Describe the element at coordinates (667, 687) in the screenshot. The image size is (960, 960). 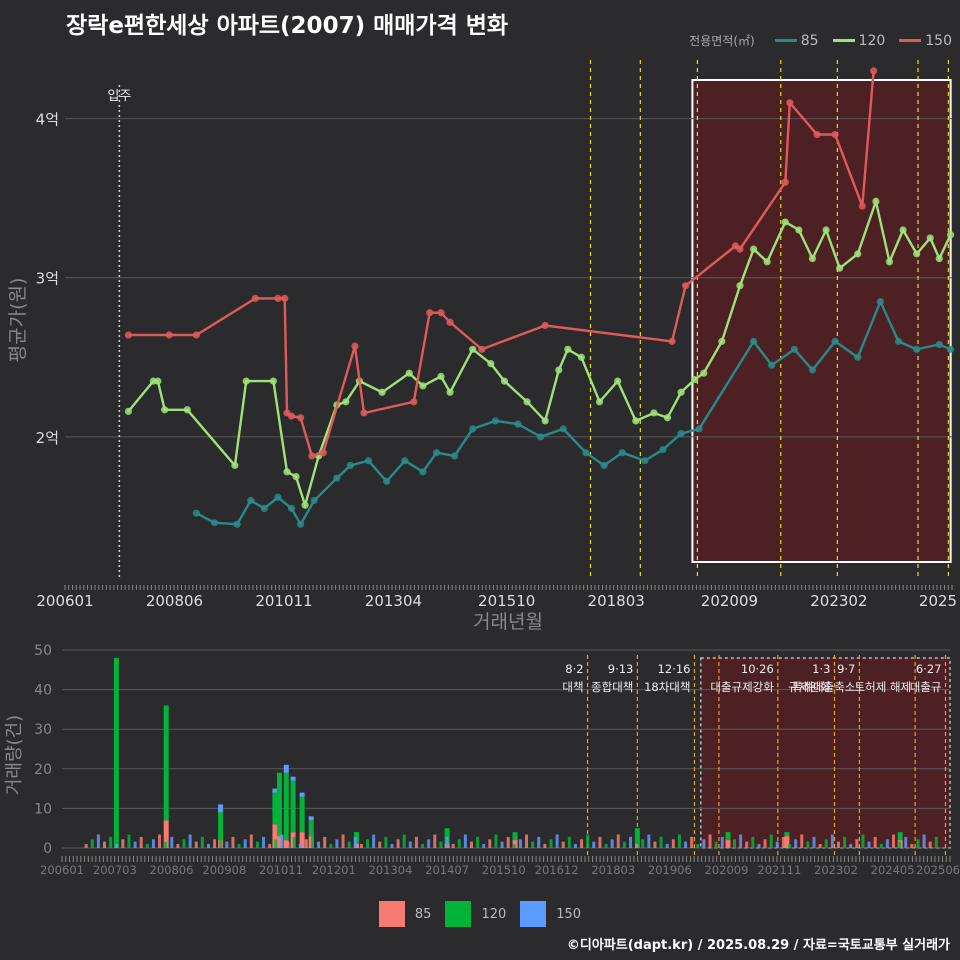
I see `policy-name-label: 18차대책` at that location.